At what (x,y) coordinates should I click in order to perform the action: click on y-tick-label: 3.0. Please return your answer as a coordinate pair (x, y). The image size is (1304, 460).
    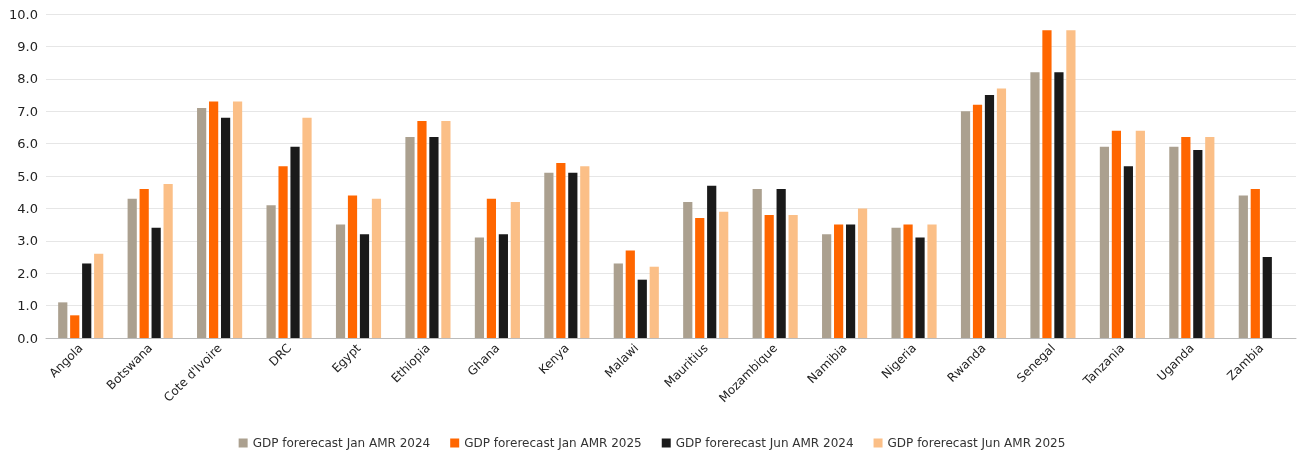
    Looking at the image, I should click on (27, 241).